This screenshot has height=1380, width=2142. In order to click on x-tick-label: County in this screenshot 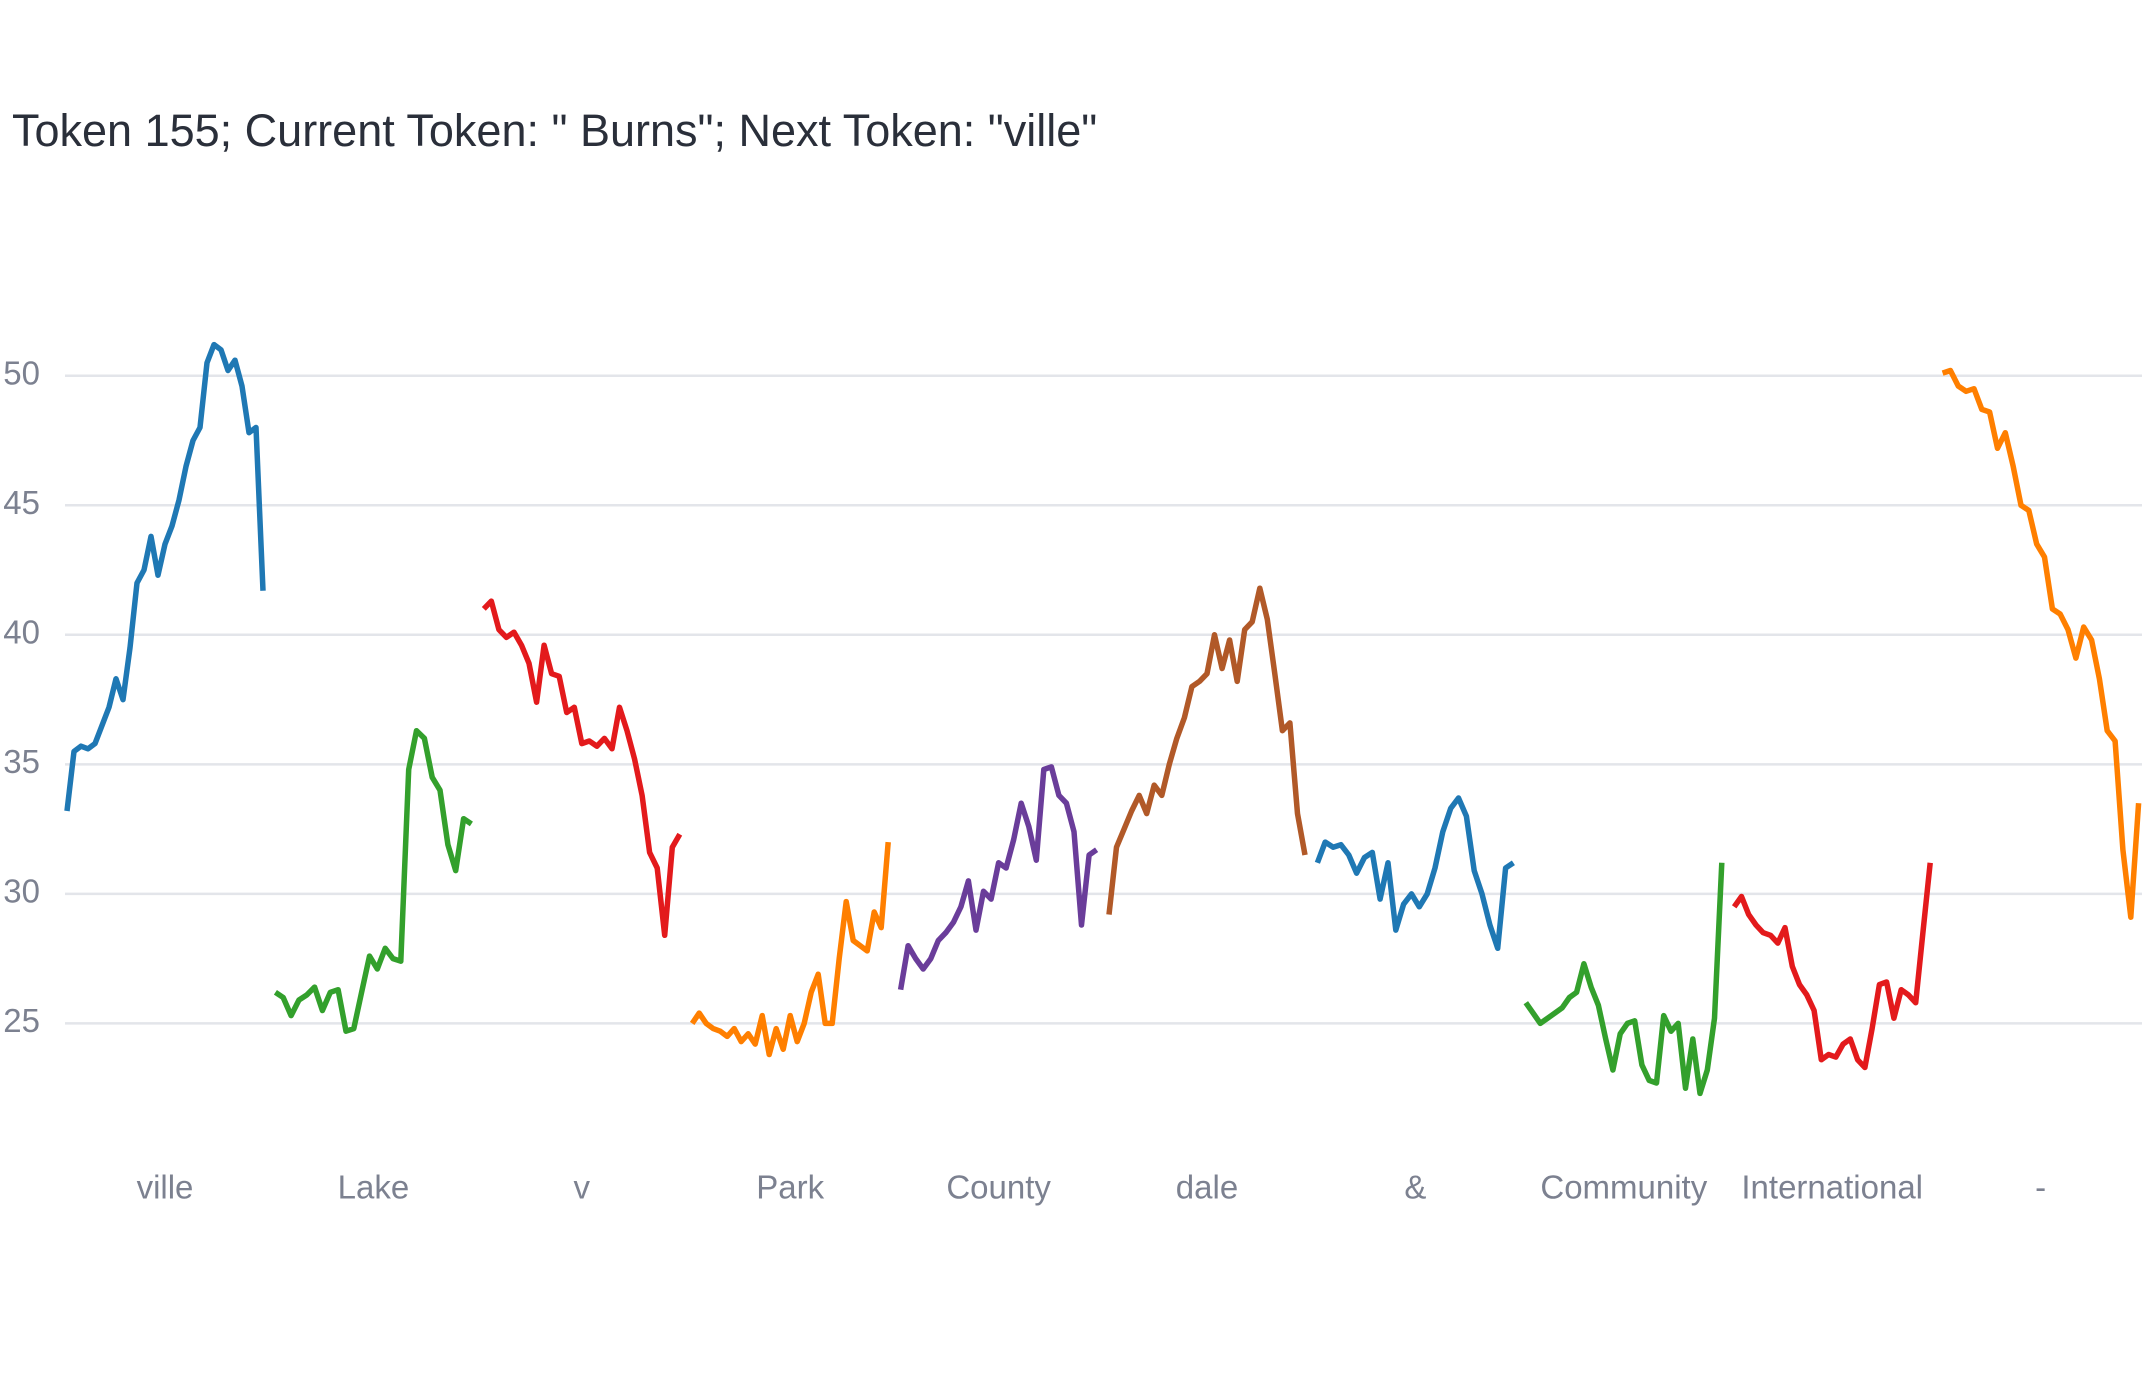, I will do `click(998, 1187)`.